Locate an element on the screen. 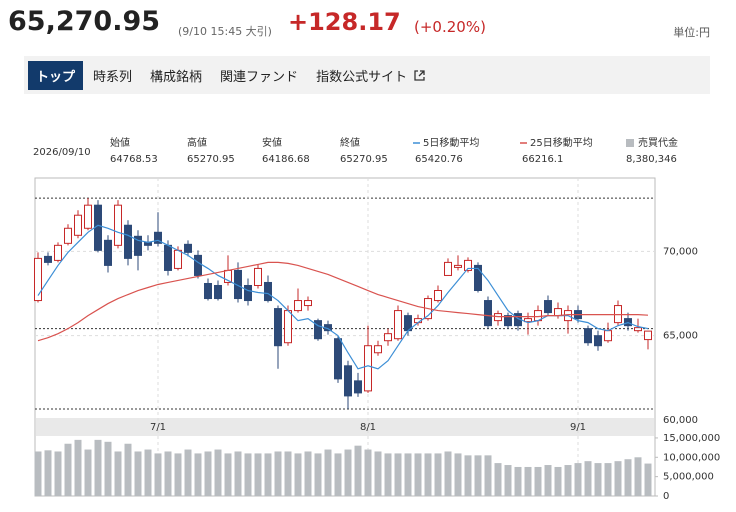 This screenshot has height=512, width=736. tab-bar: トップ 時系列 構成銘柄 関連ファンド 指数公式サイト is located at coordinates (367, 75).